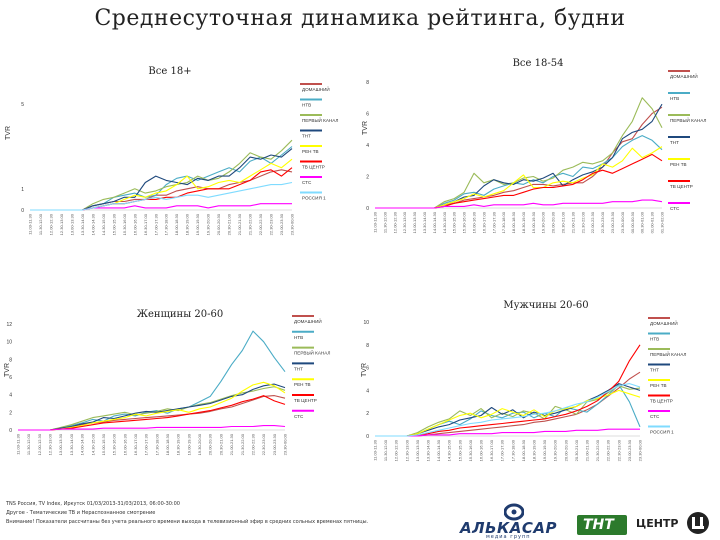 Image resolution: width=720 pixels, height=540 pixels. What do you see at coordinates (9, 325) in the screenshot?
I see `y-tick-label: 12` at bounding box center [9, 325].